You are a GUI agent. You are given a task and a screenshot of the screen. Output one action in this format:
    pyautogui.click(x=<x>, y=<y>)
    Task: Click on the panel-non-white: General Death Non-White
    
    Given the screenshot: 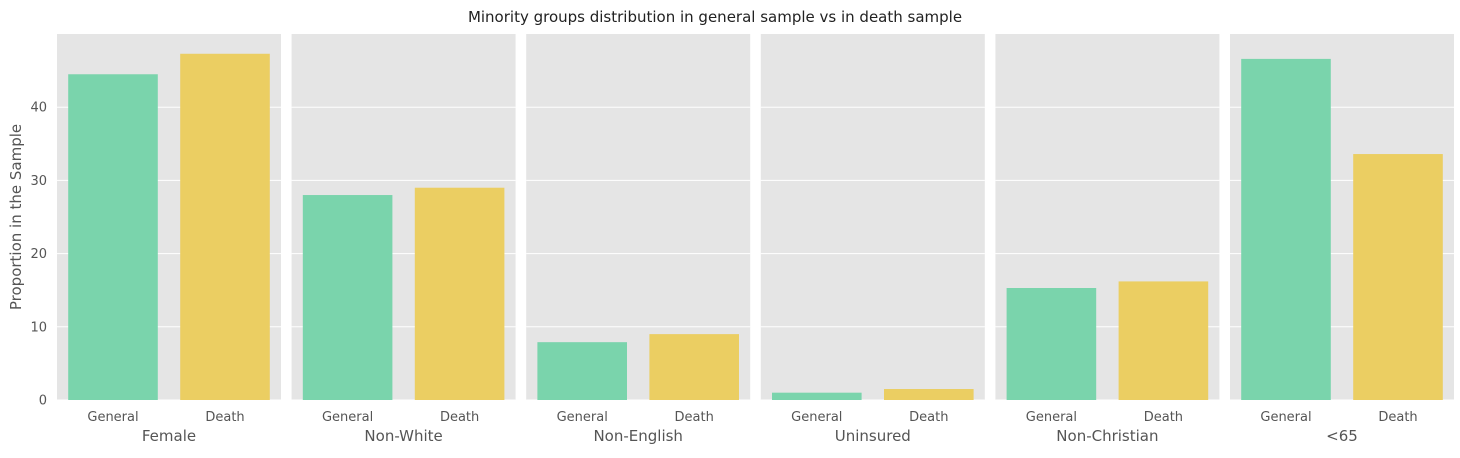 What is the action you would take?
    pyautogui.click(x=403, y=239)
    